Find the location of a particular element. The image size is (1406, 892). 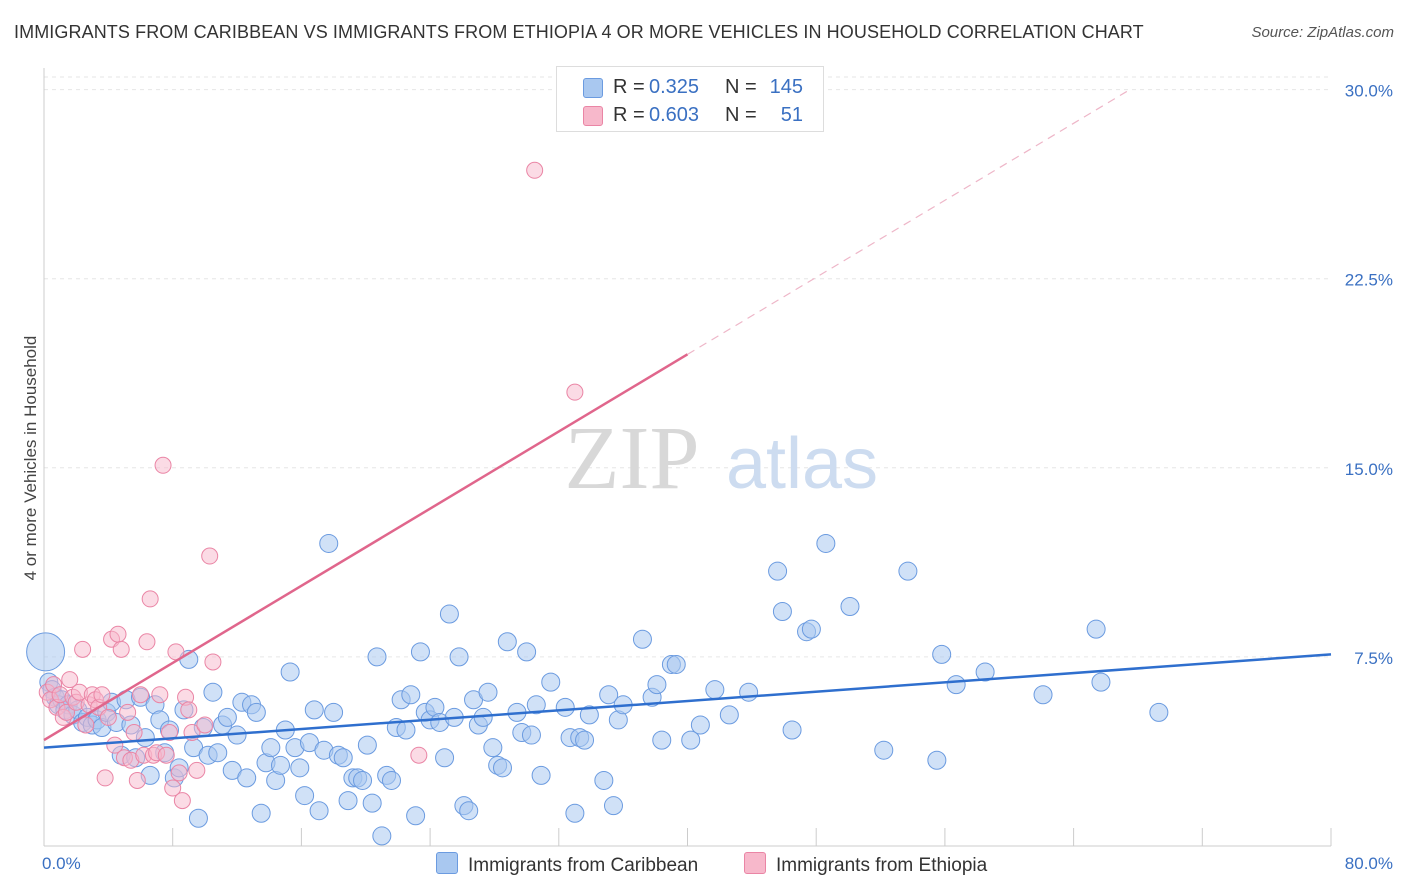

y-tick-label-3: 30.0% is located at coordinates (1369, 91).